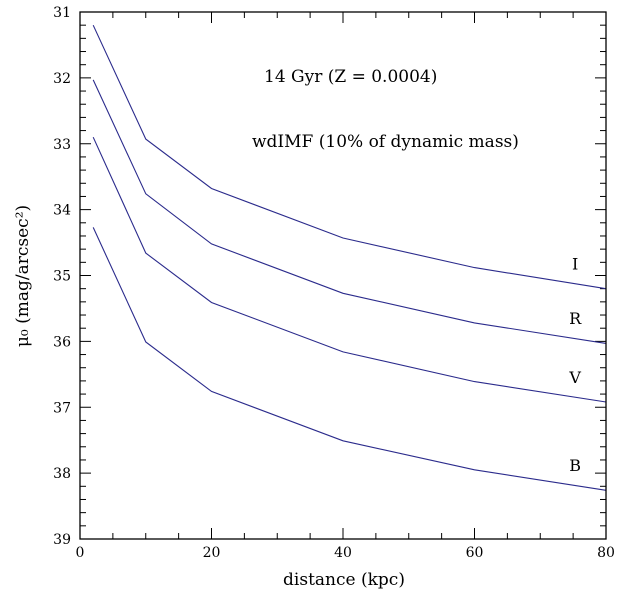  What do you see at coordinates (574, 377) in the screenshot?
I see `series-label-v: V` at bounding box center [574, 377].